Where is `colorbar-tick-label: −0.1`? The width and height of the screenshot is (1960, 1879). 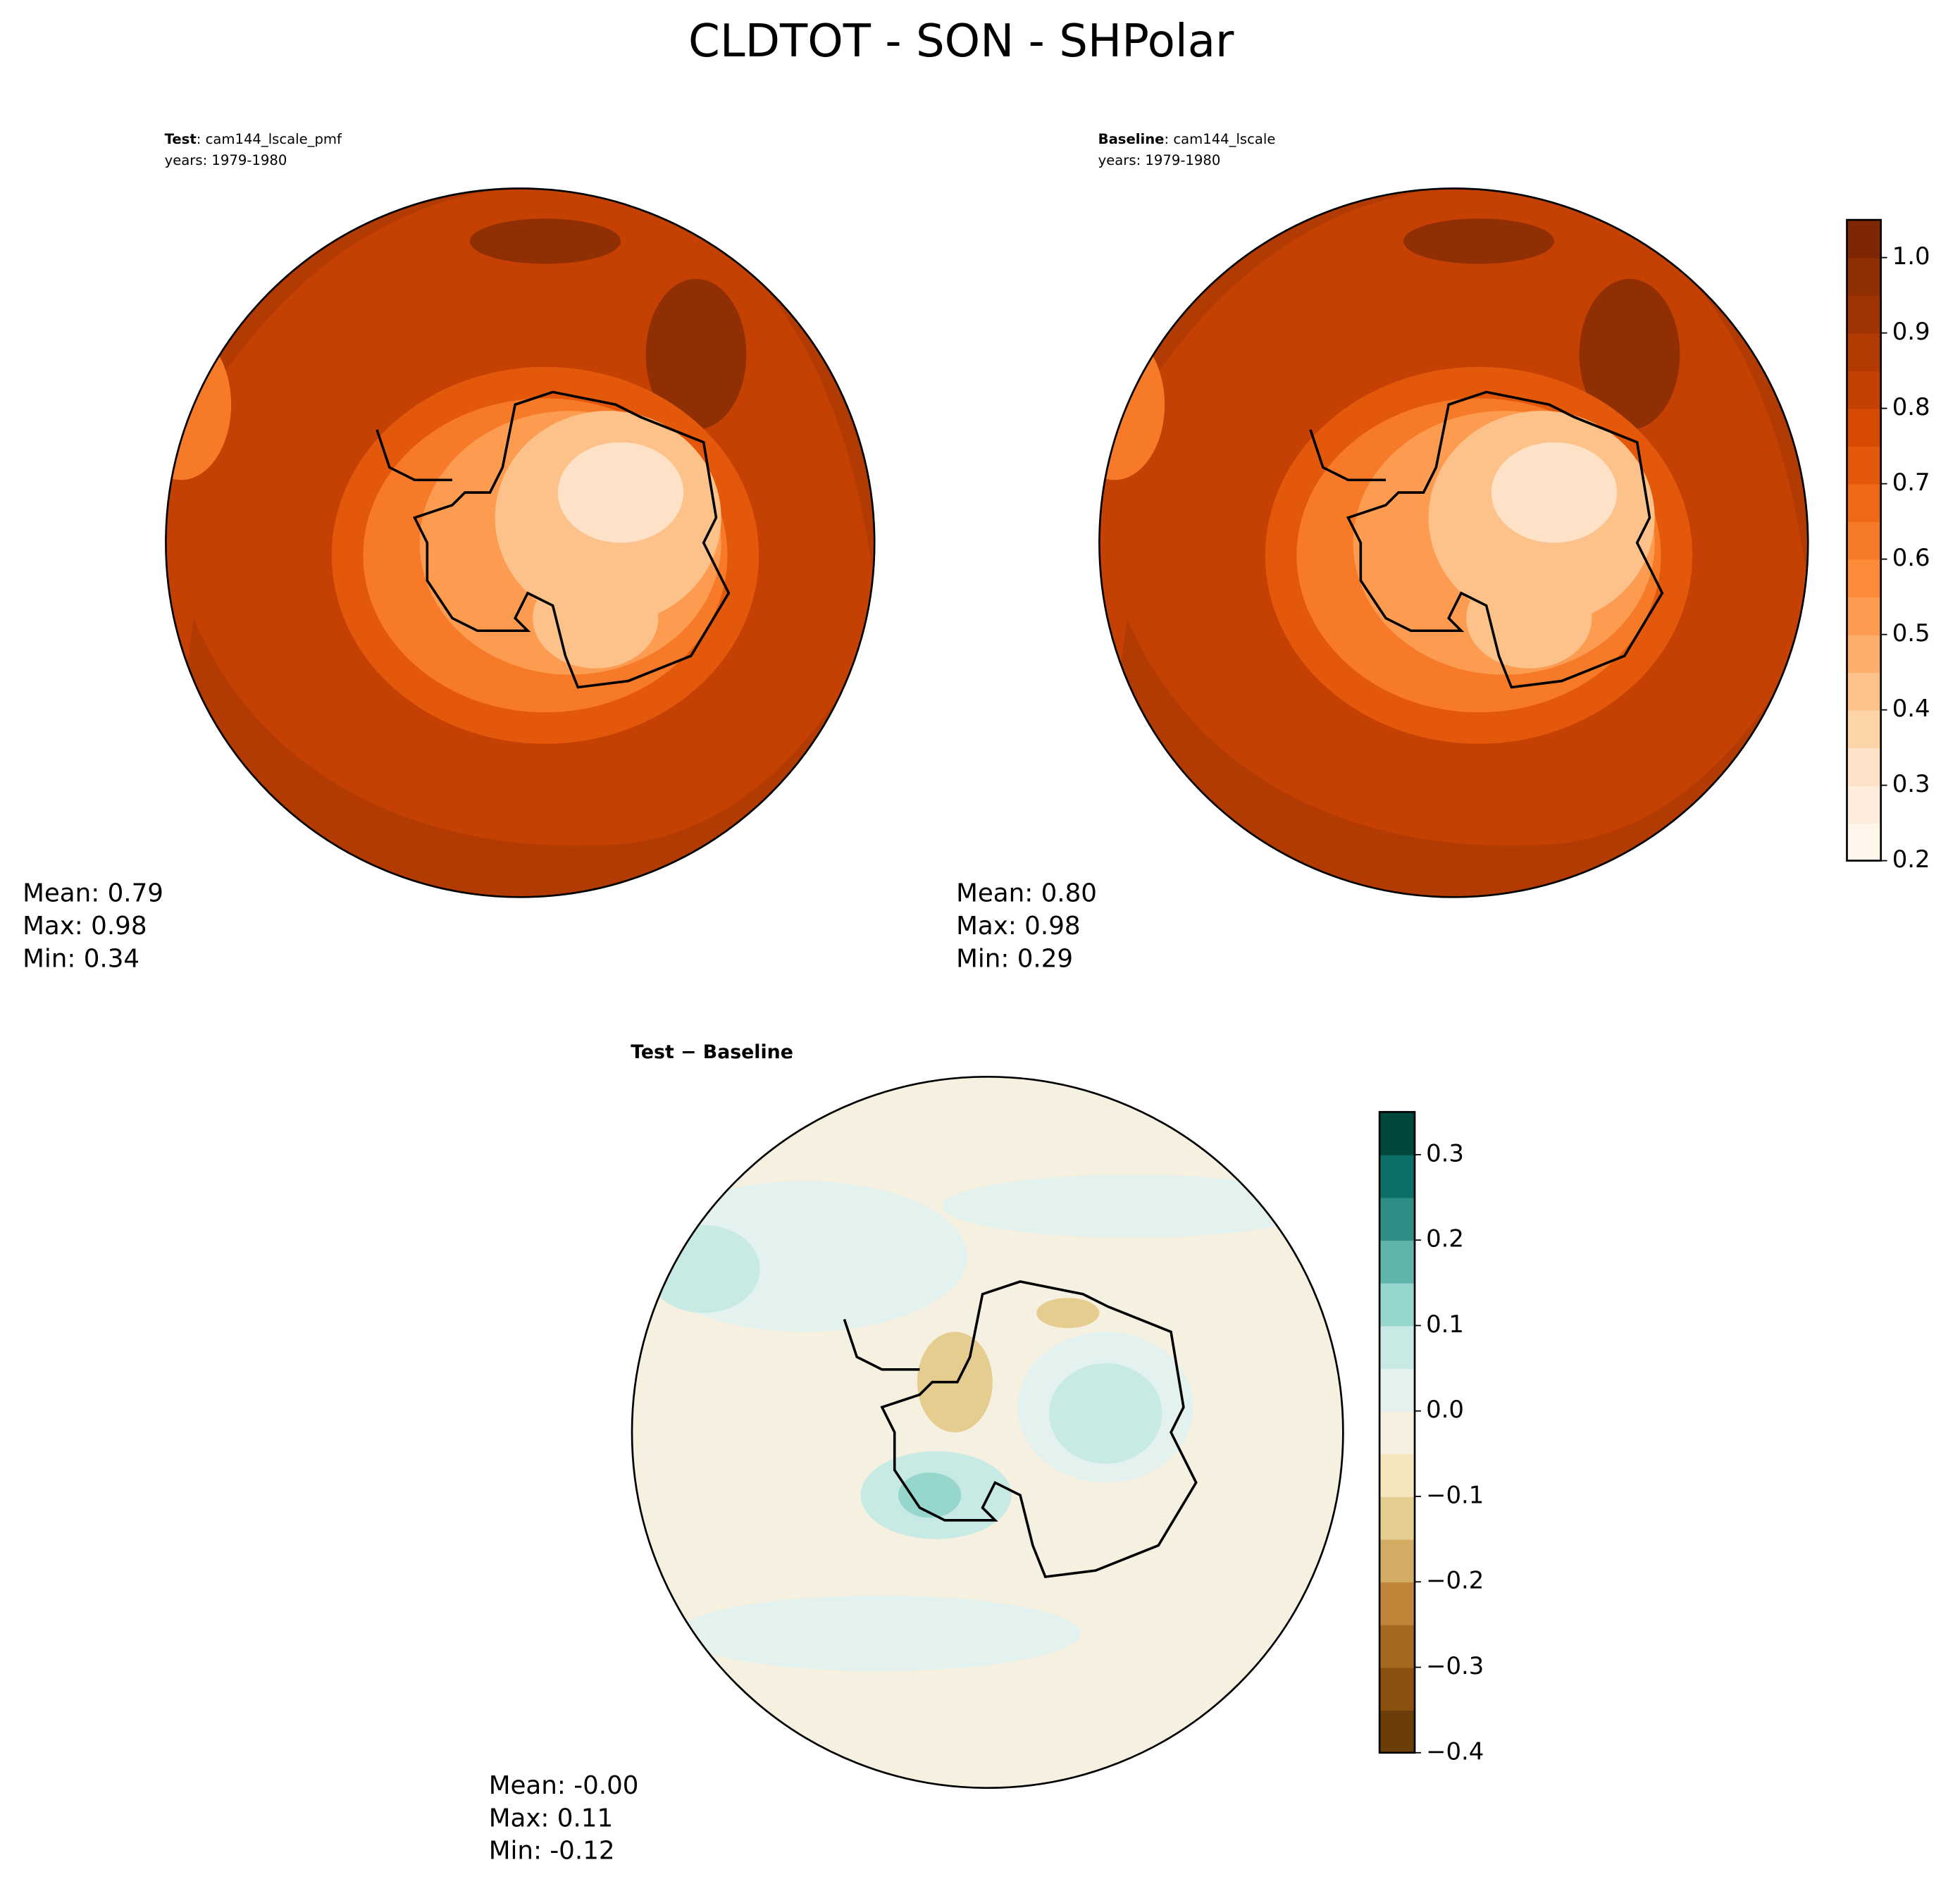
colorbar-tick-label: −0.1 is located at coordinates (1455, 1494).